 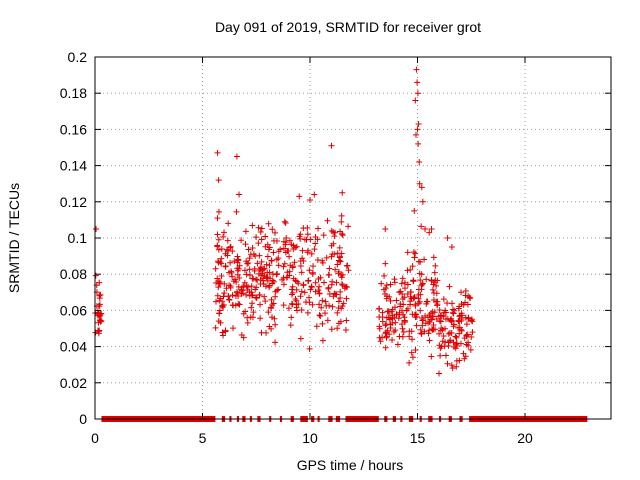 What do you see at coordinates (203, 438) in the screenshot?
I see `x-tick-label: 5` at bounding box center [203, 438].